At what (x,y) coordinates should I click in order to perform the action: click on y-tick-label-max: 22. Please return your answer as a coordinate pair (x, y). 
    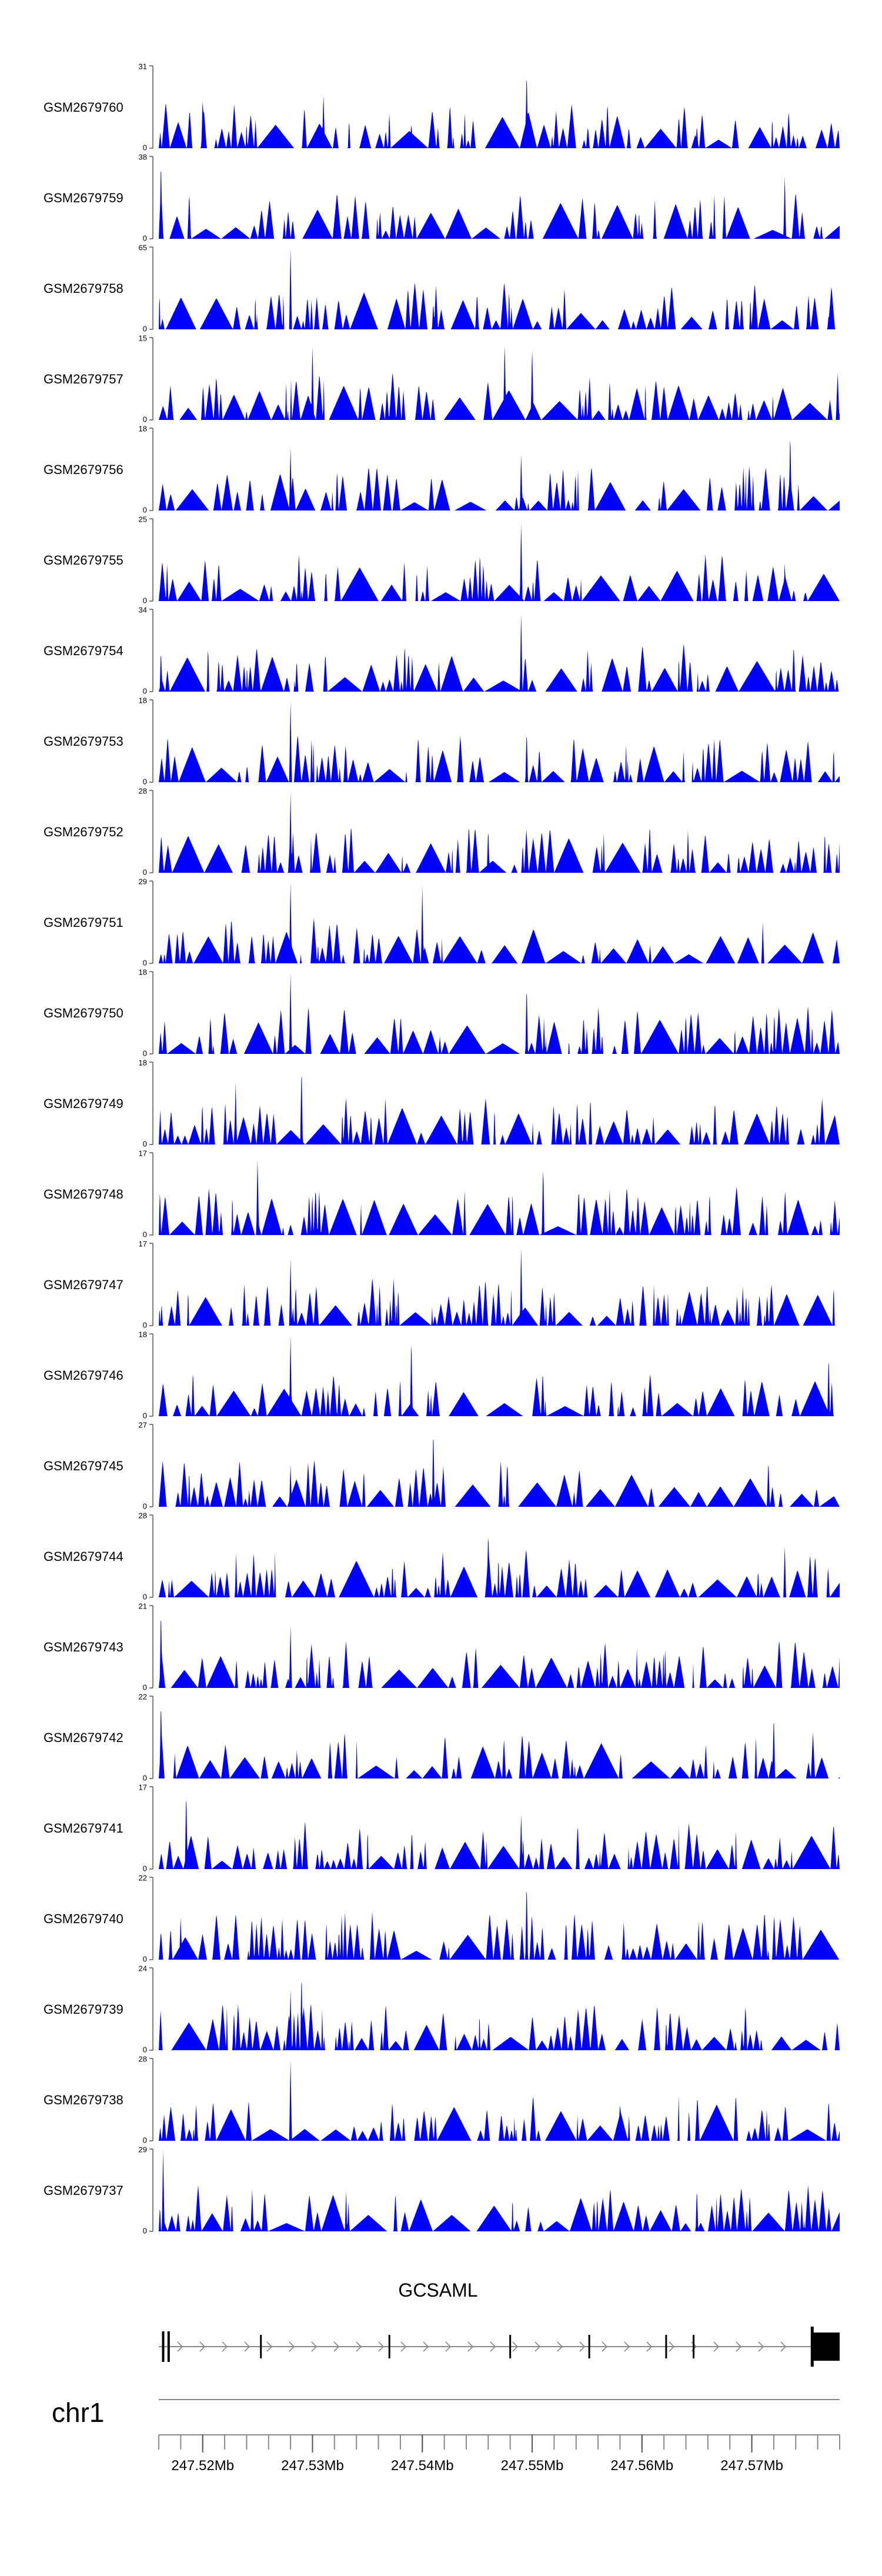
    Looking at the image, I should click on (143, 1696).